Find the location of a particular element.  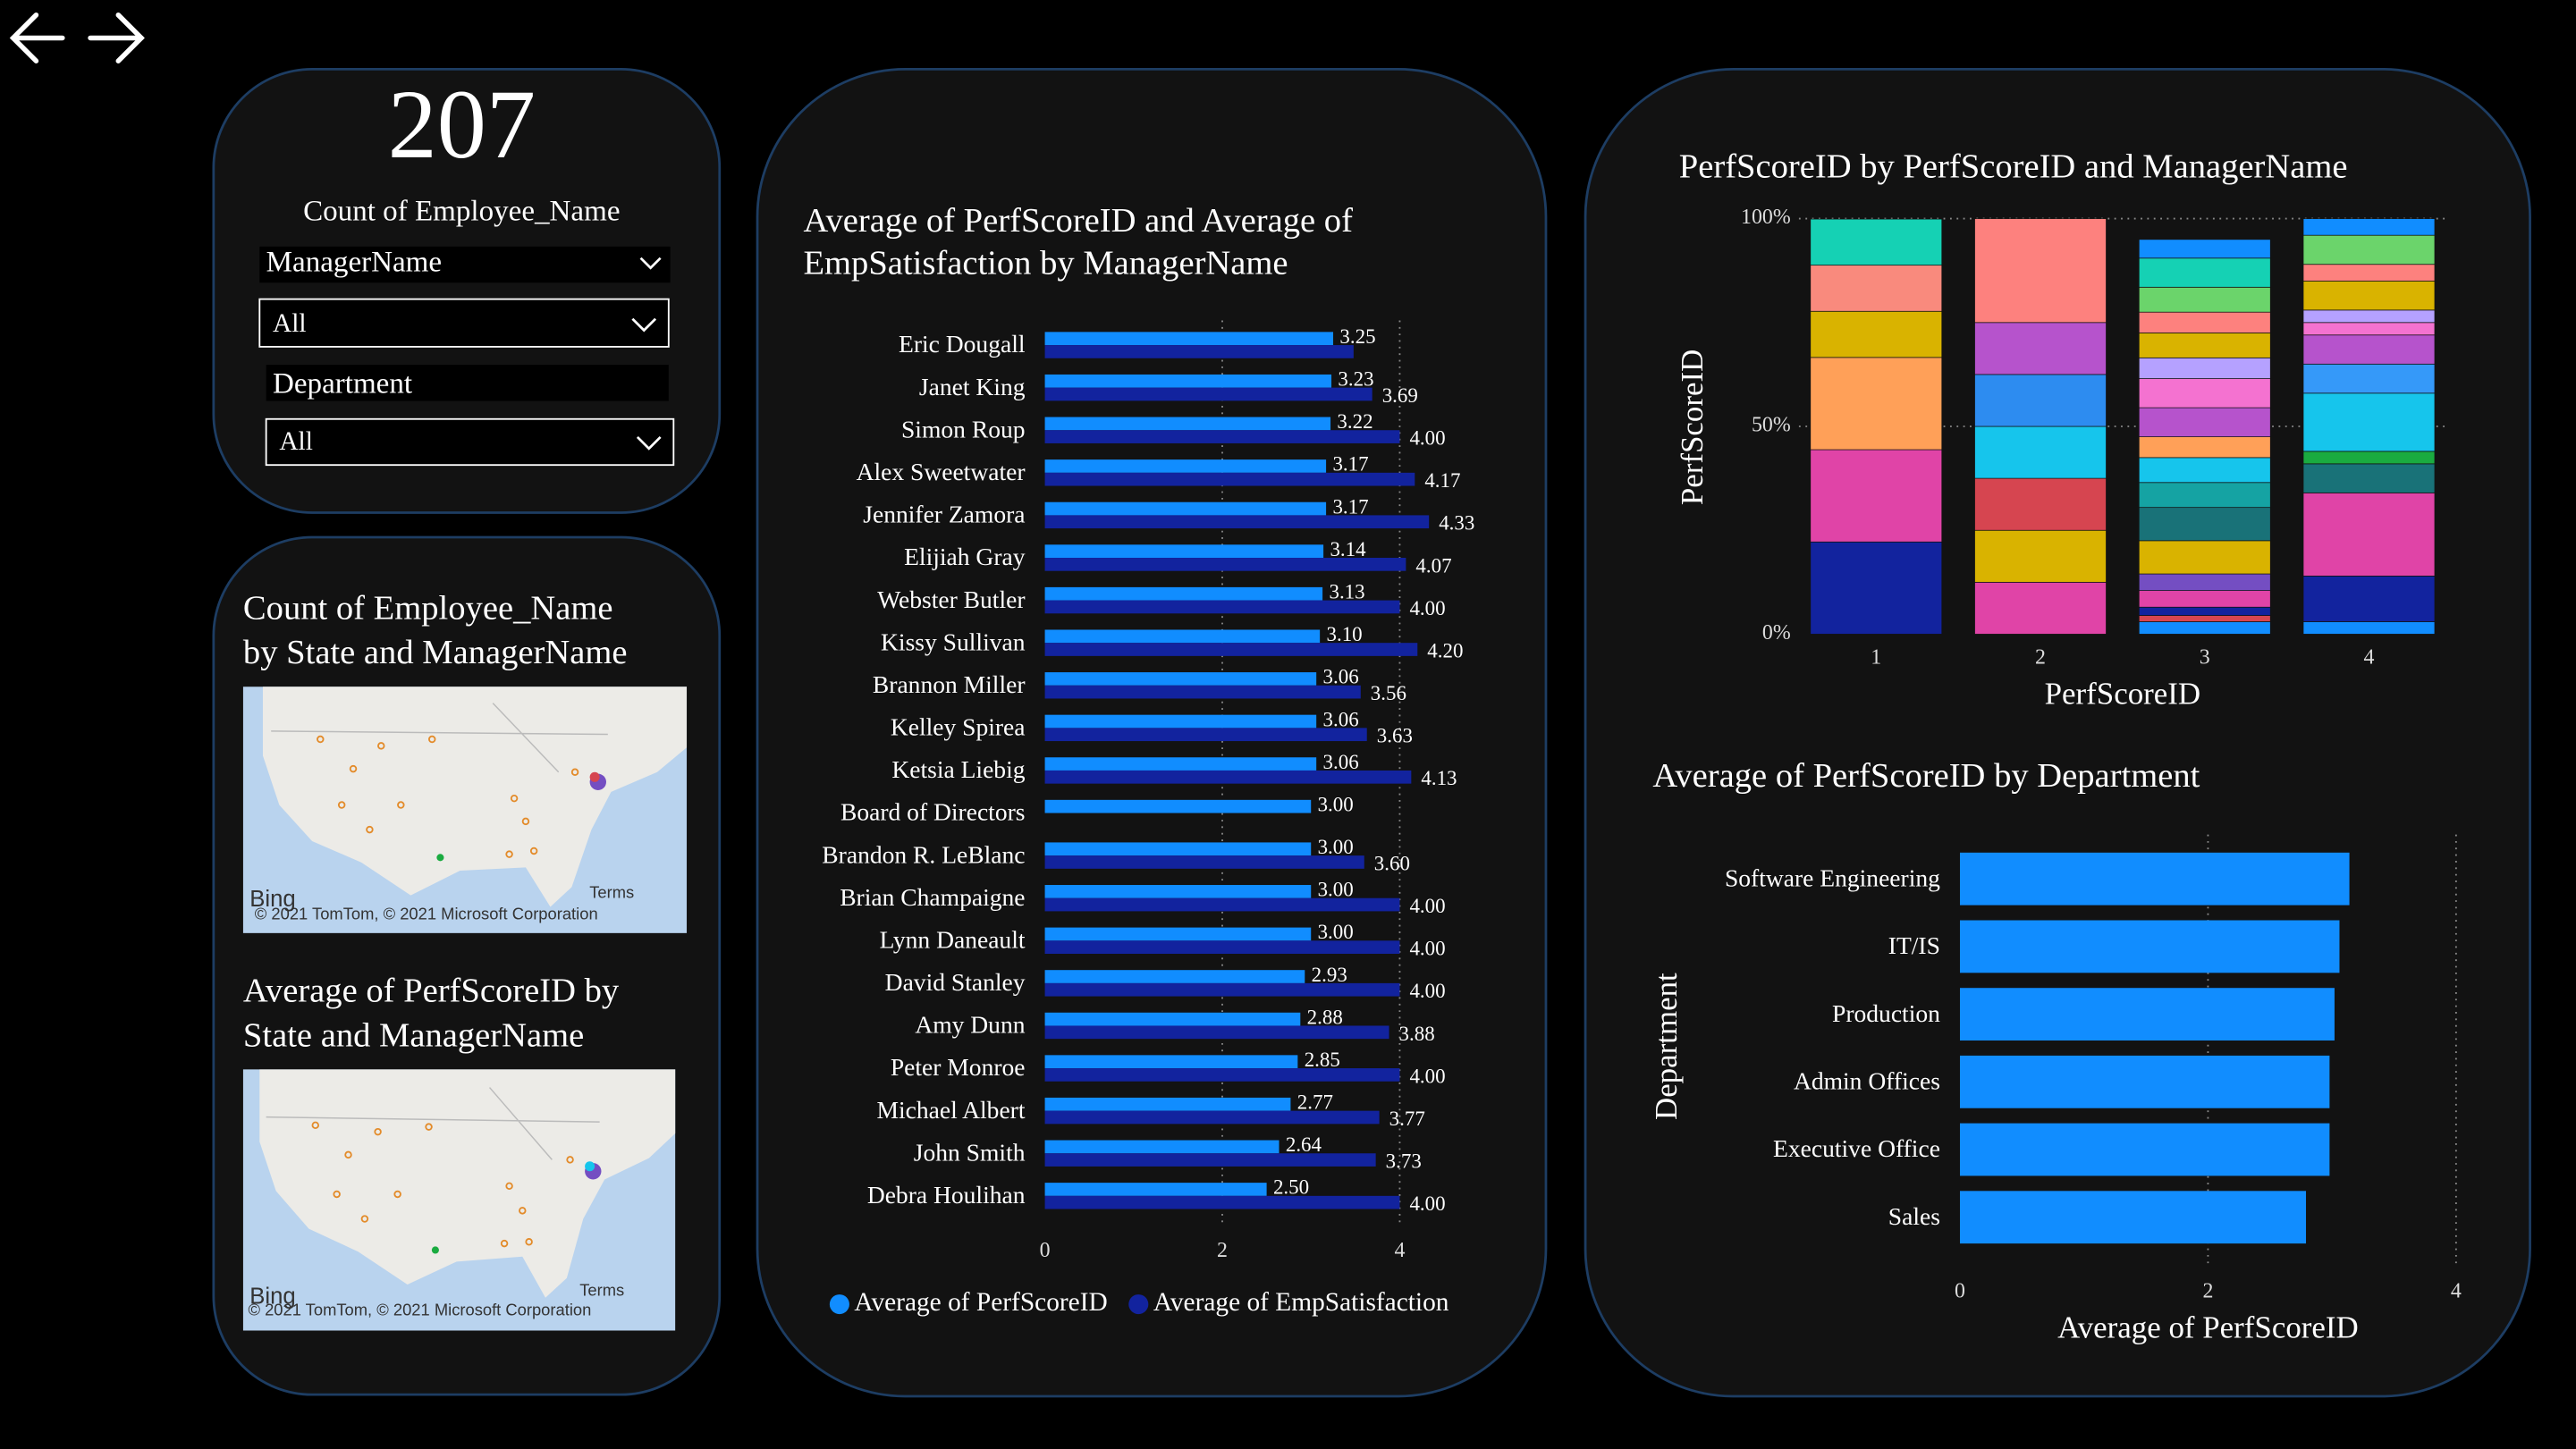

y-tick-label: Amy Dunn is located at coordinates (970, 1025).